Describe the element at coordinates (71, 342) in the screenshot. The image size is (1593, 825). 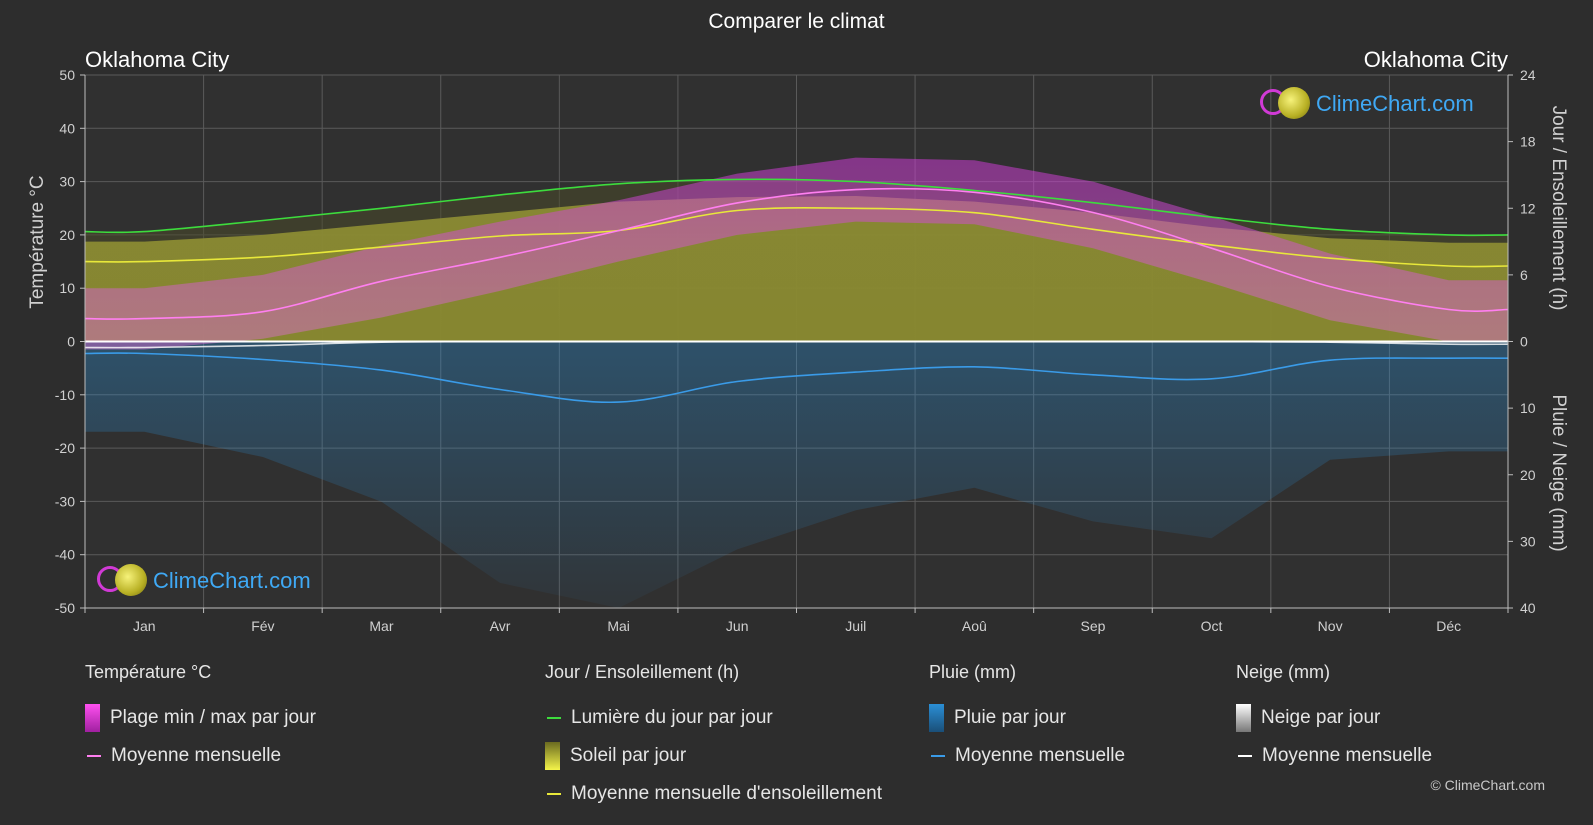
I see `y-left-tick-label: 0` at that location.